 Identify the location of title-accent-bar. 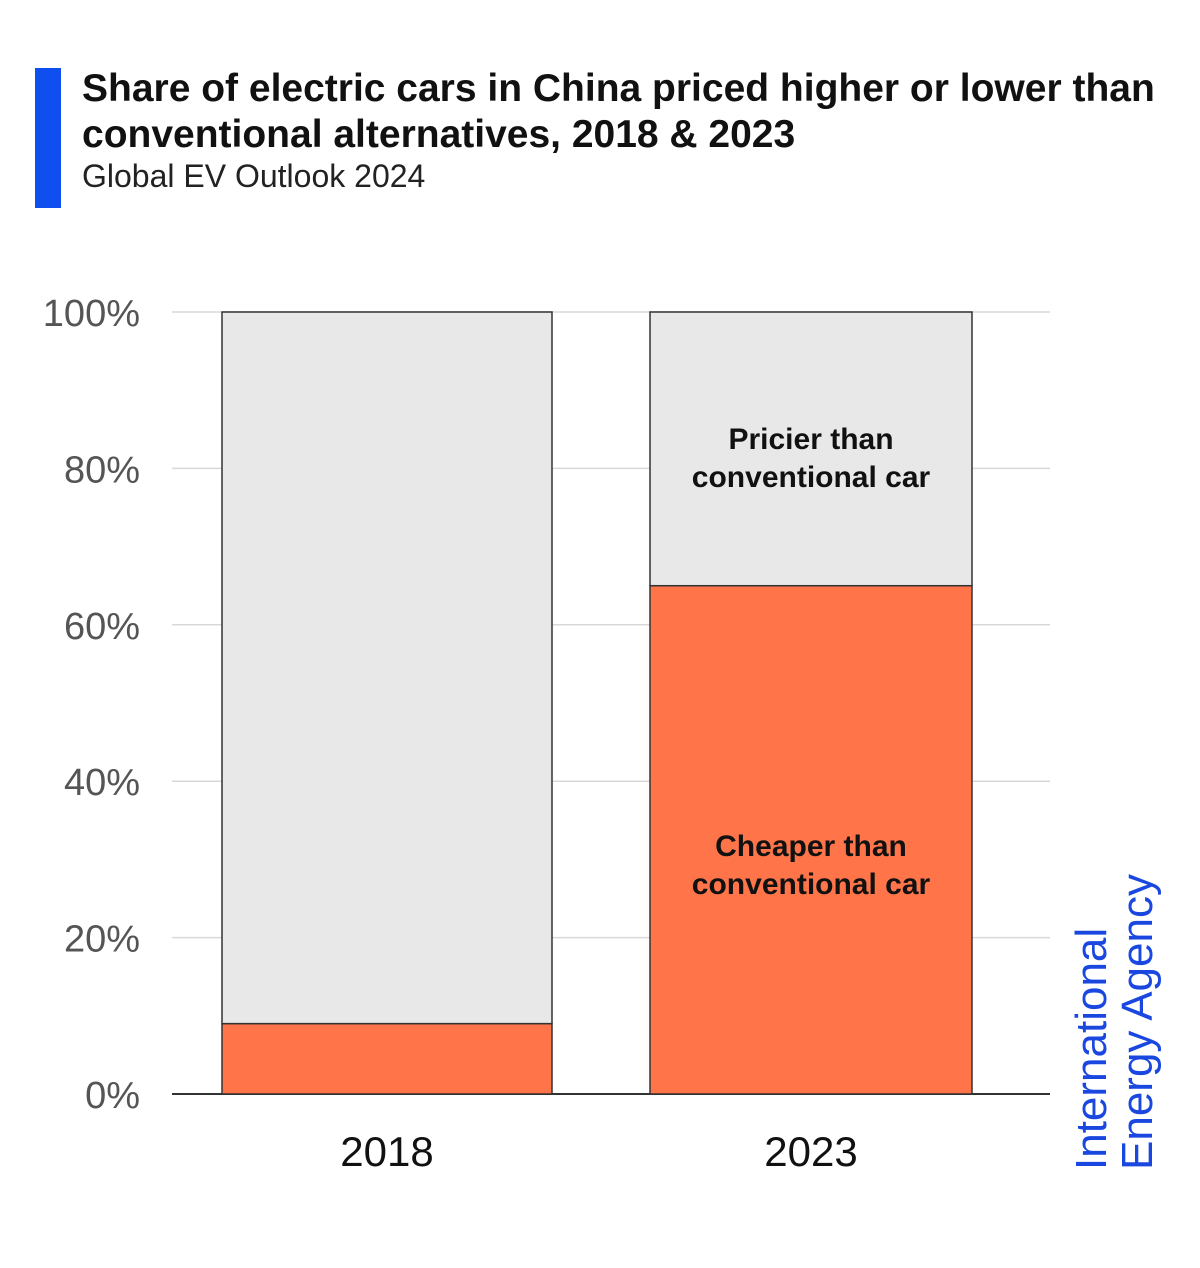
(48, 138).